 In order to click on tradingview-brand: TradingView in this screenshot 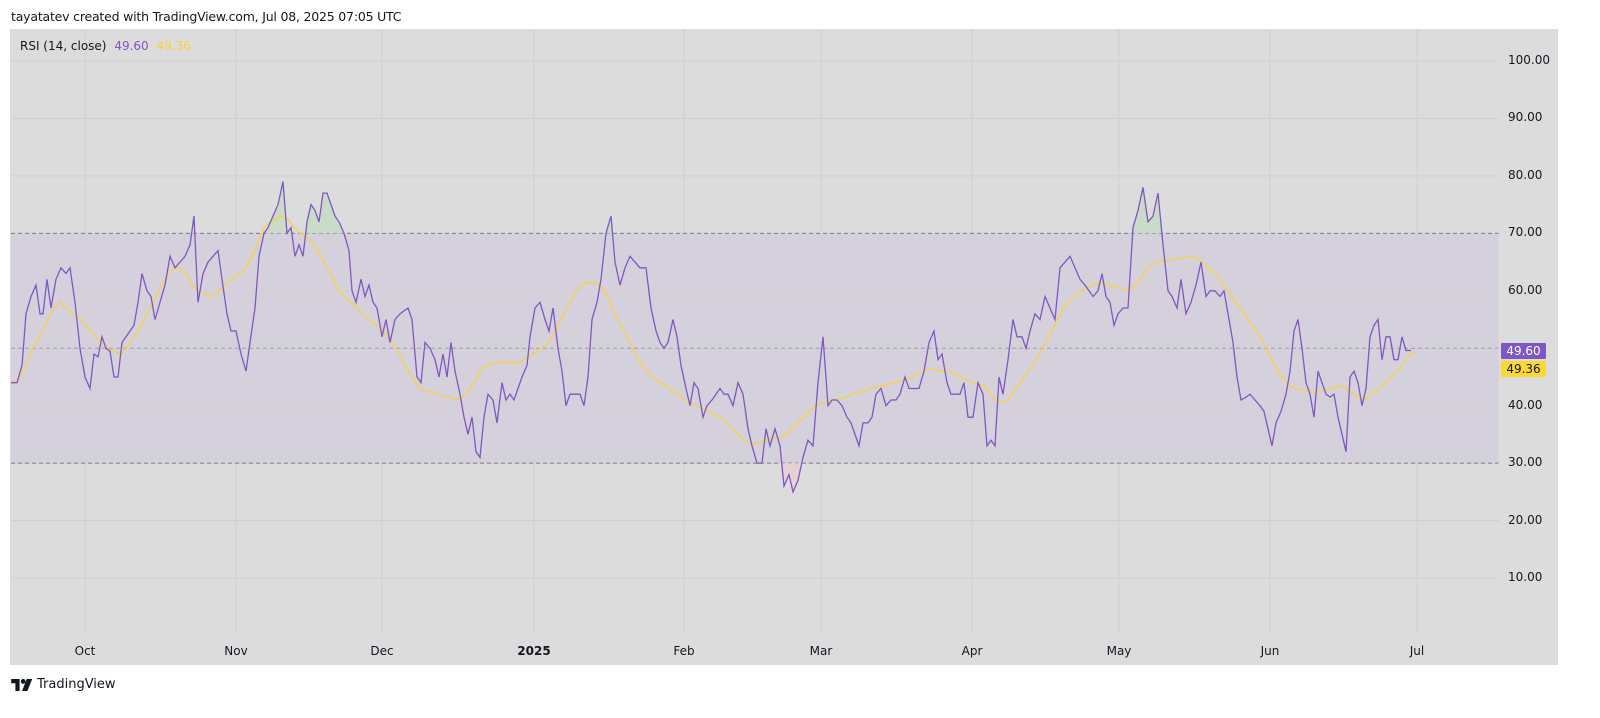, I will do `click(63, 684)`.